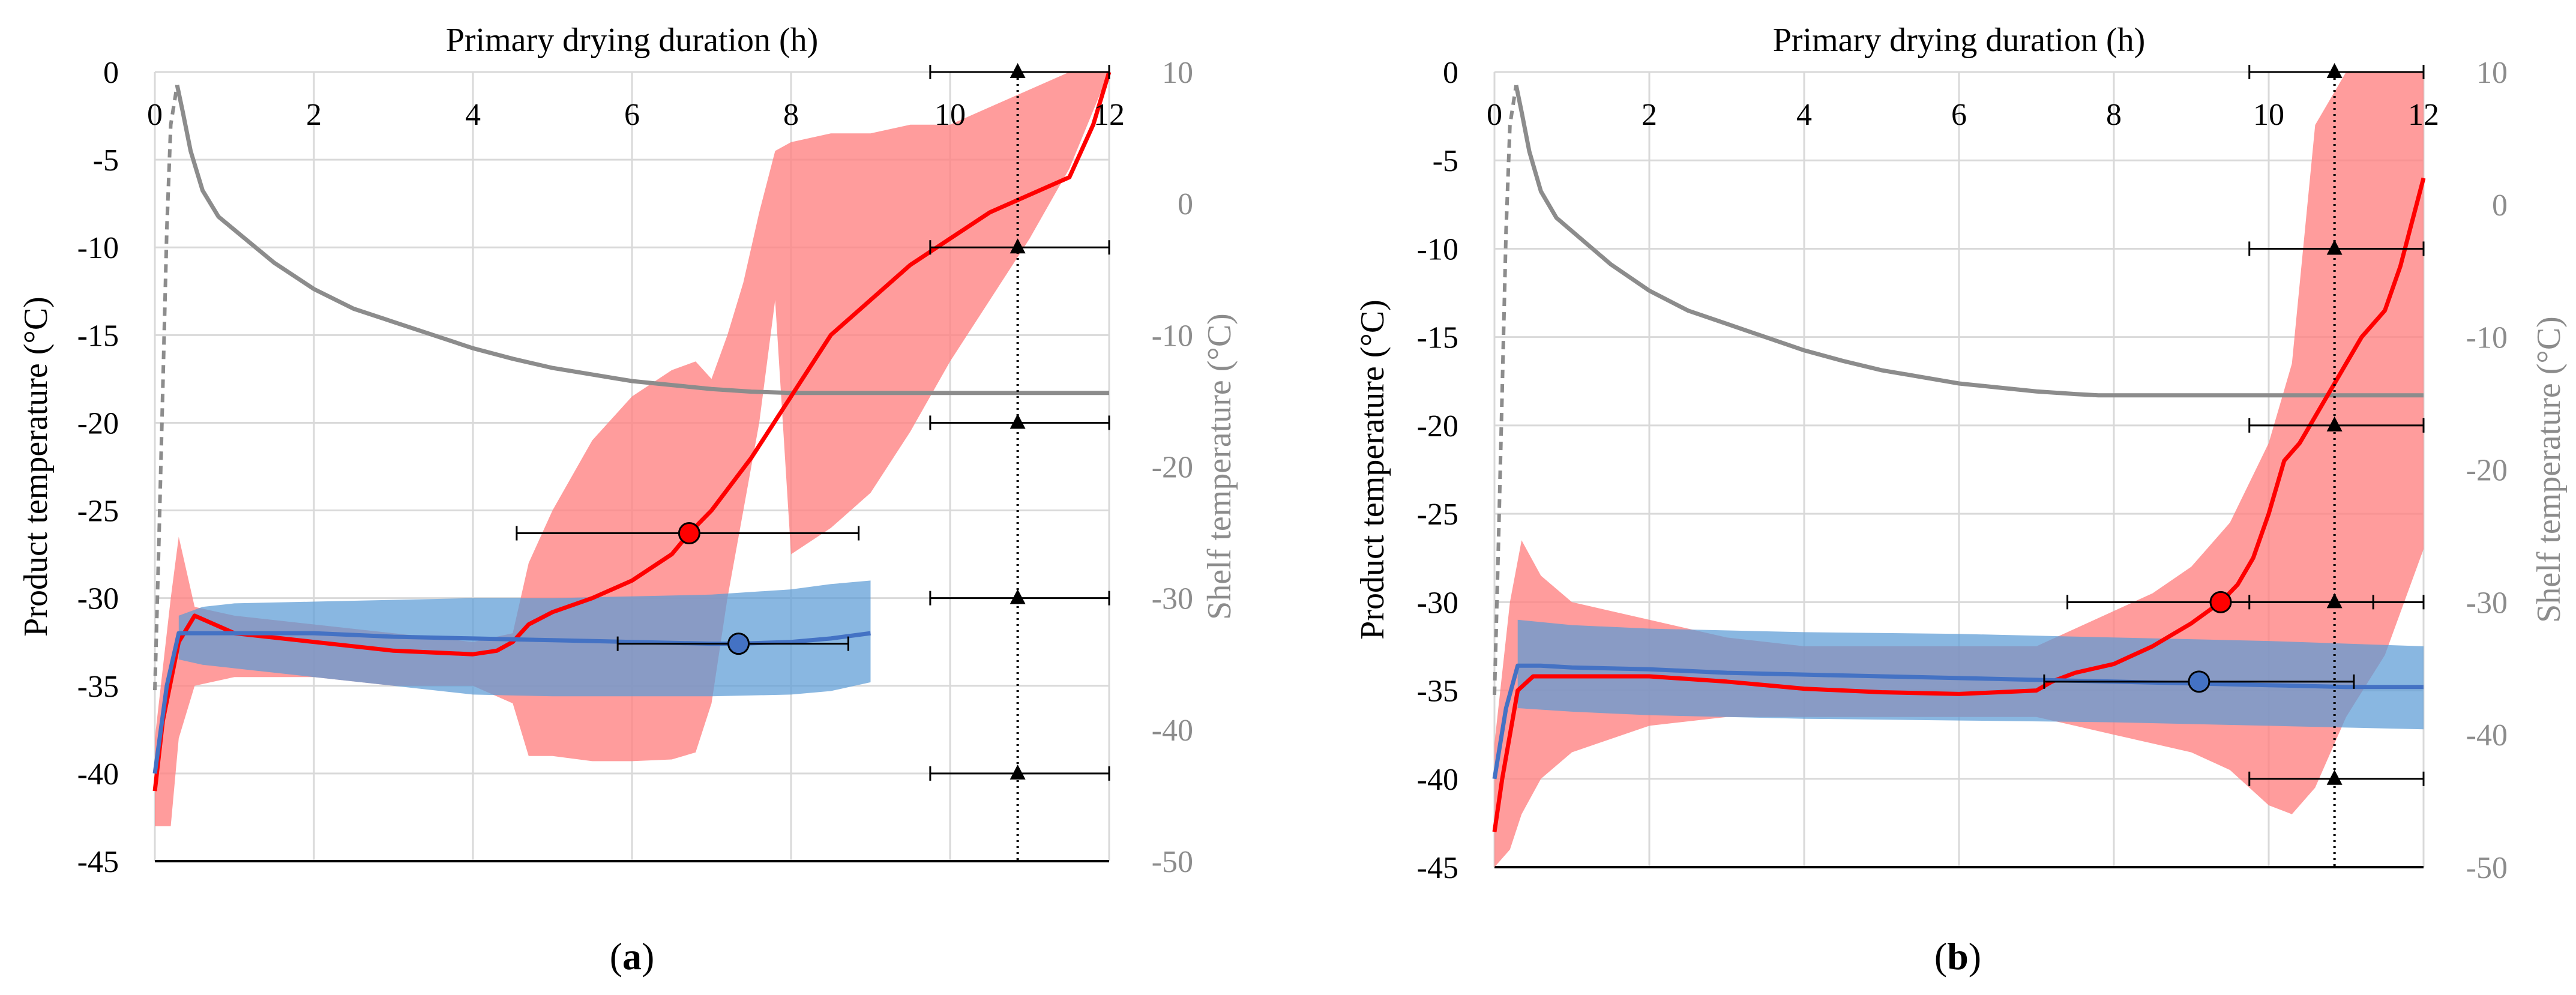 Image resolution: width=2576 pixels, height=995 pixels. I want to click on panel-label: (a), so click(632, 957).